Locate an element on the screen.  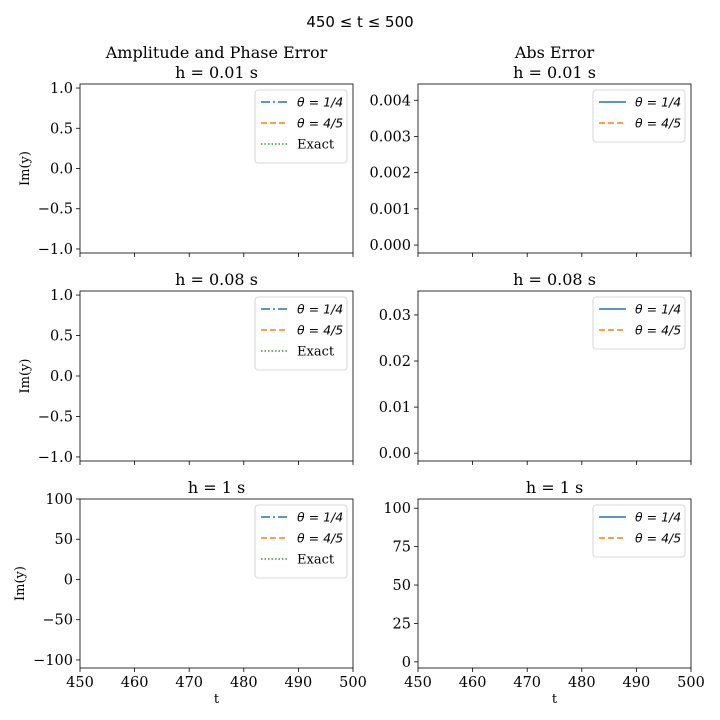
column-title: Amplitude and Phase Error is located at coordinates (216, 52).